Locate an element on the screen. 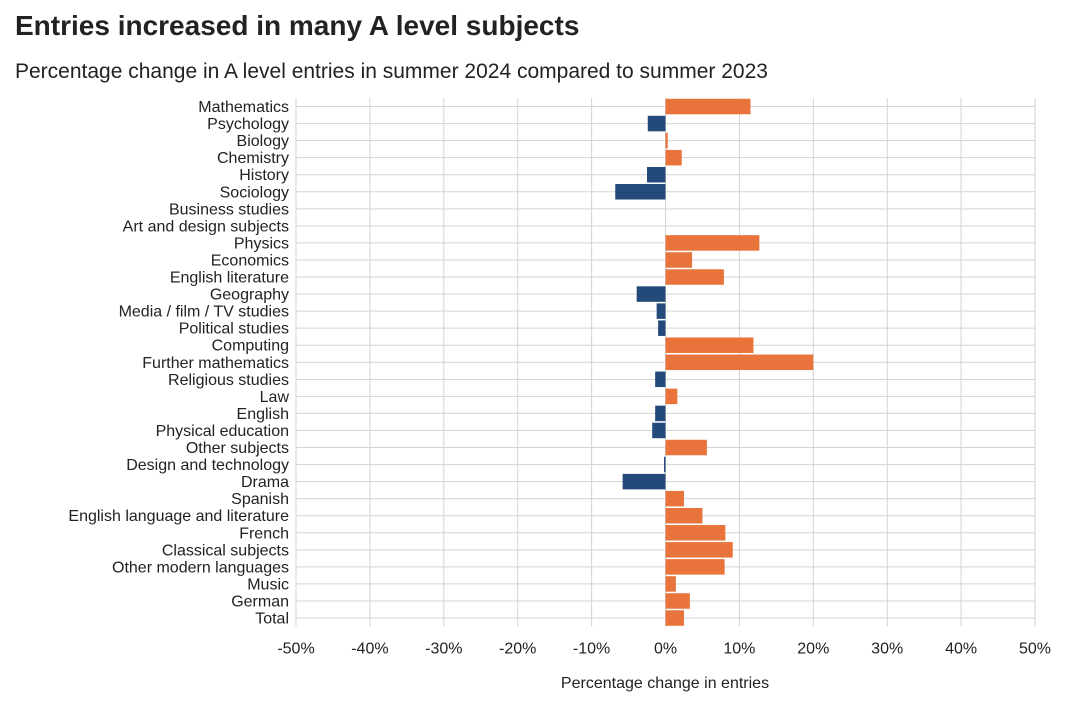 The image size is (1080, 703). x-tick-label: -50% is located at coordinates (295, 649).